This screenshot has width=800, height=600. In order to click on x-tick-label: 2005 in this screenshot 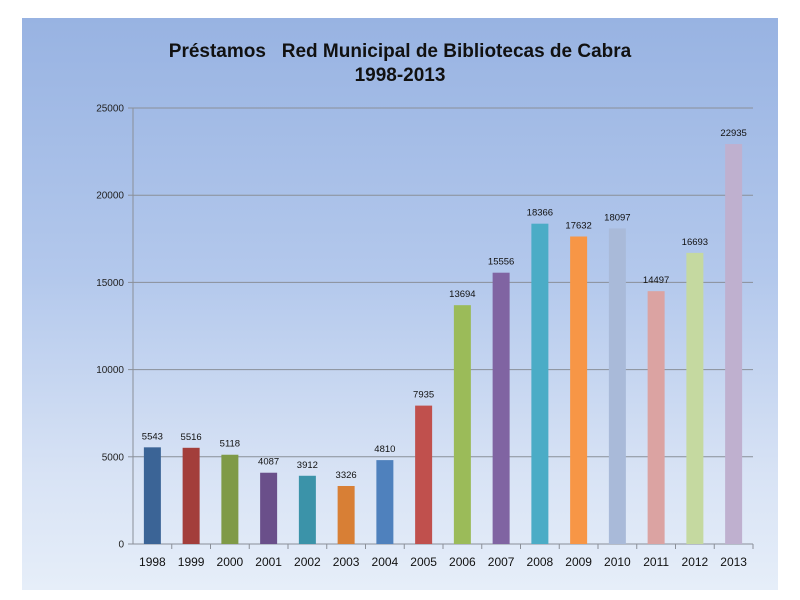, I will do `click(423, 562)`.